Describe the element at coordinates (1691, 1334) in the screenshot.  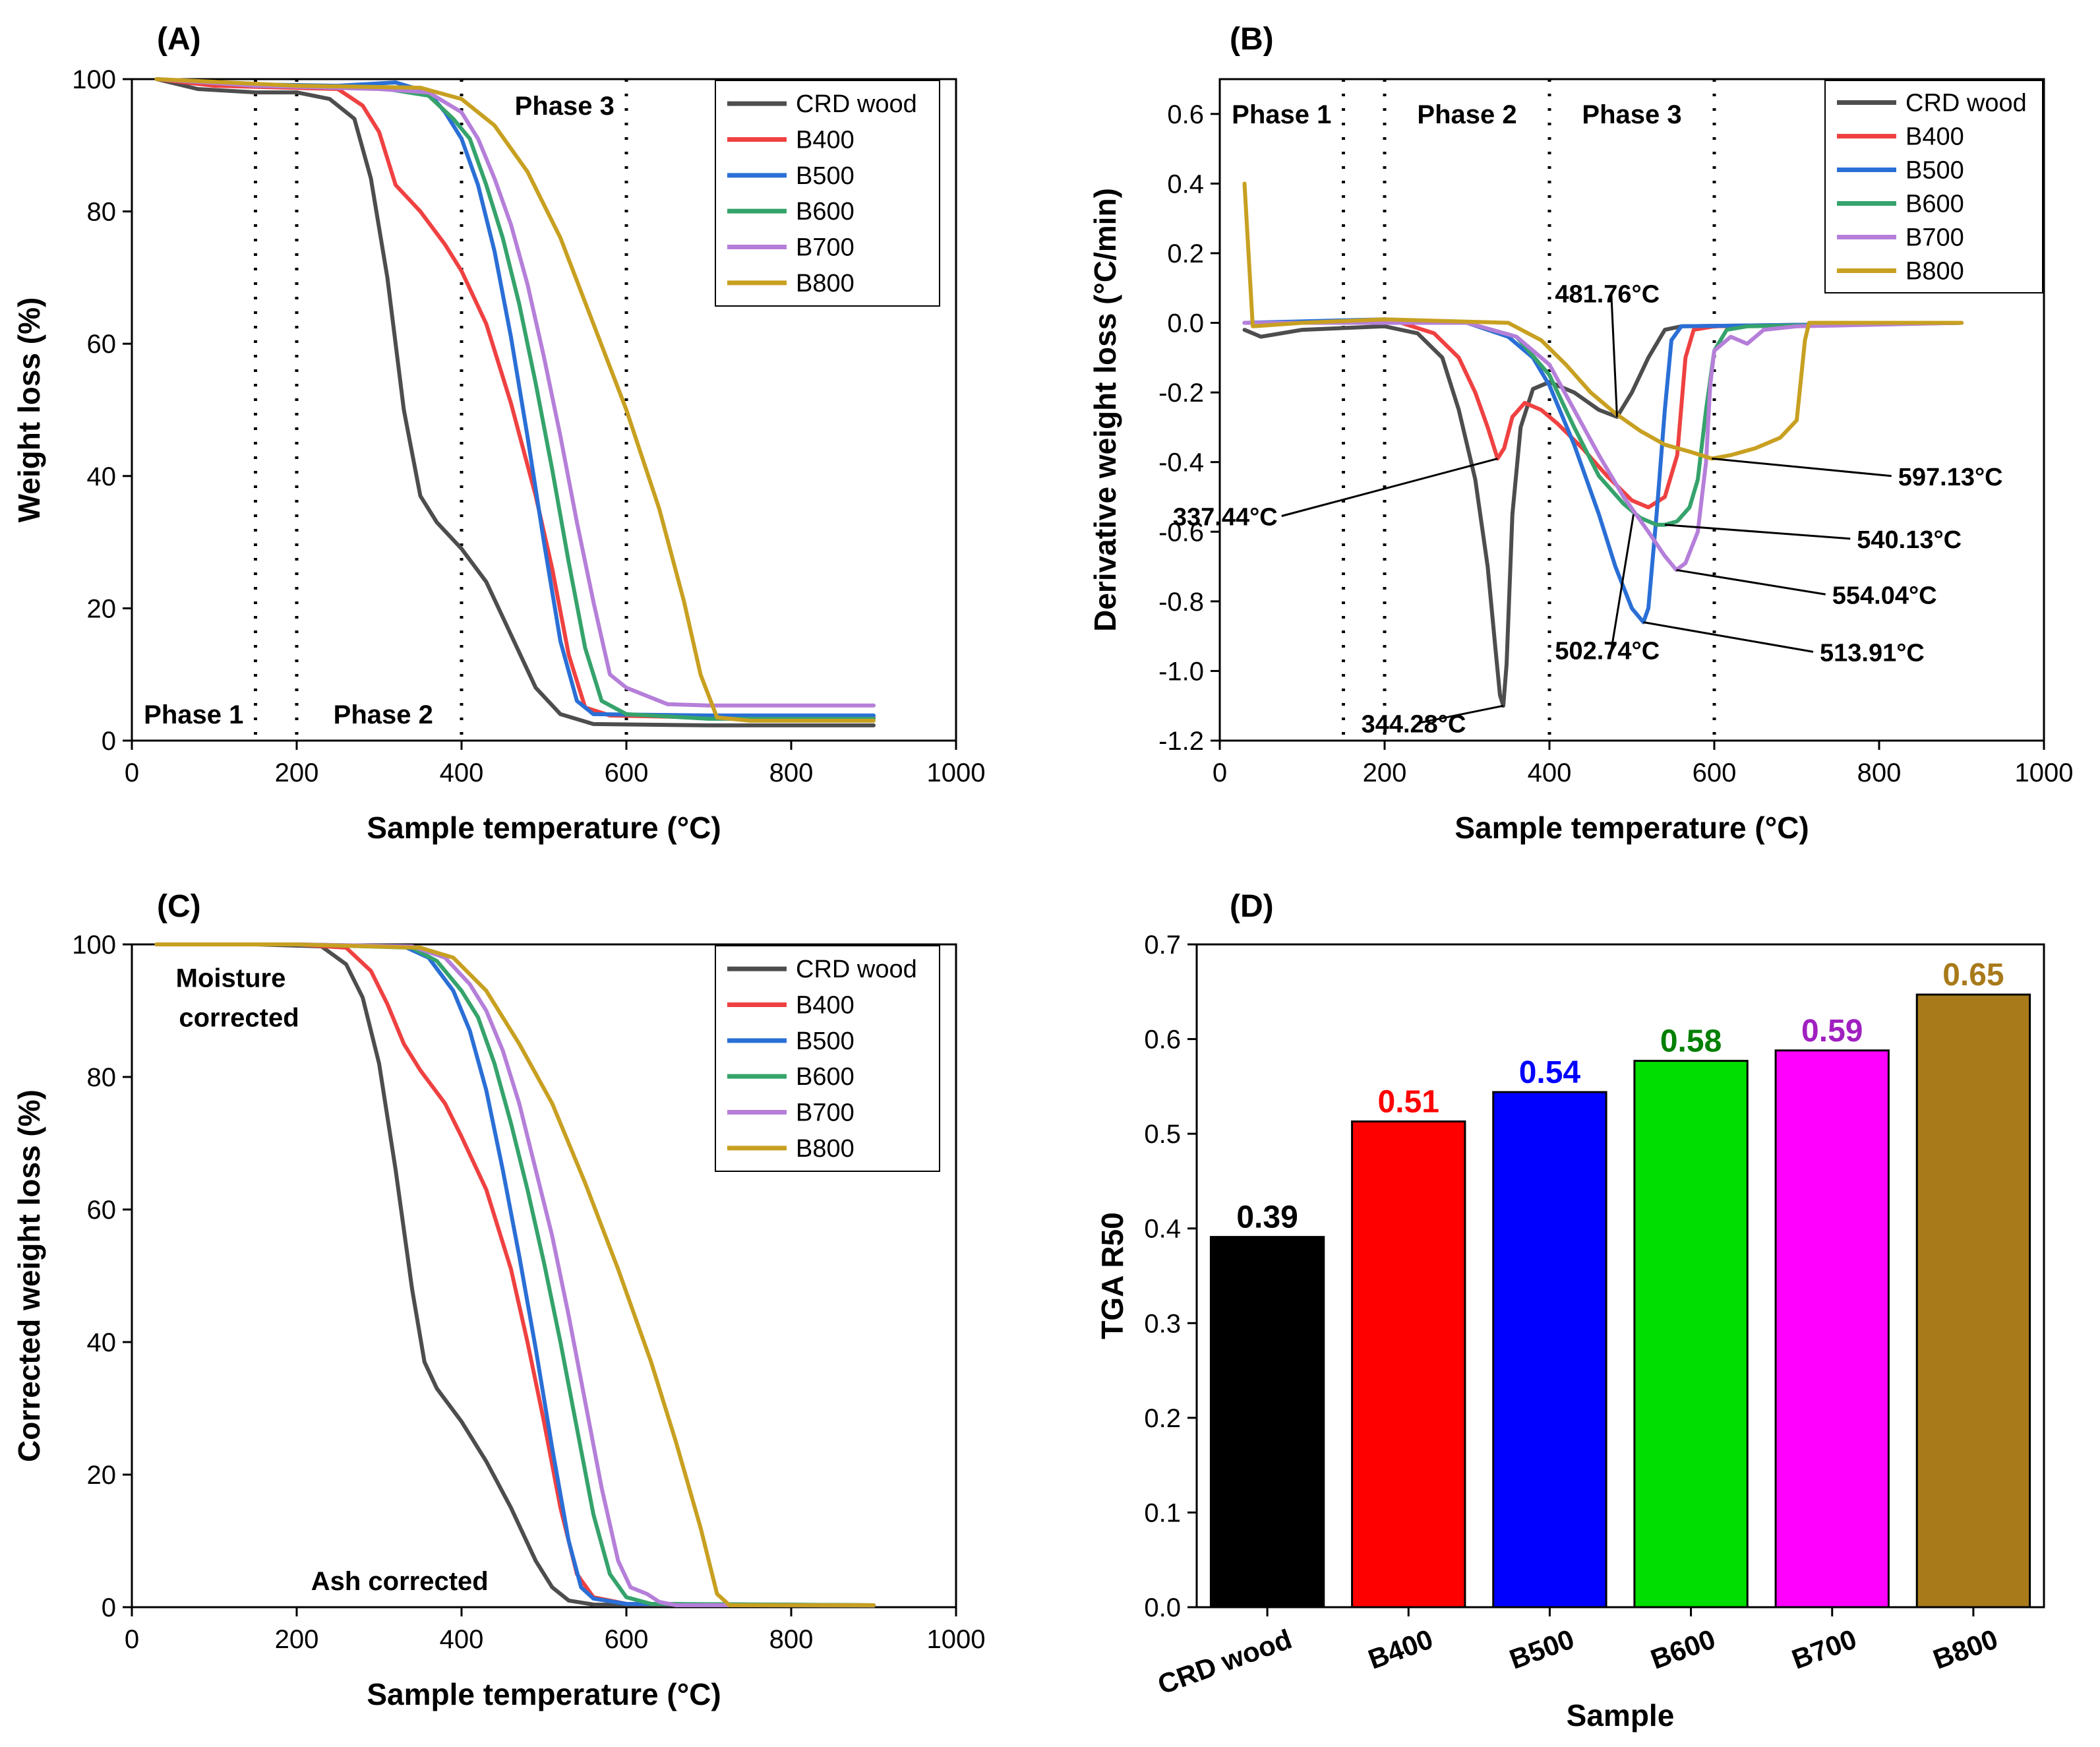
I see `bar-b600` at that location.